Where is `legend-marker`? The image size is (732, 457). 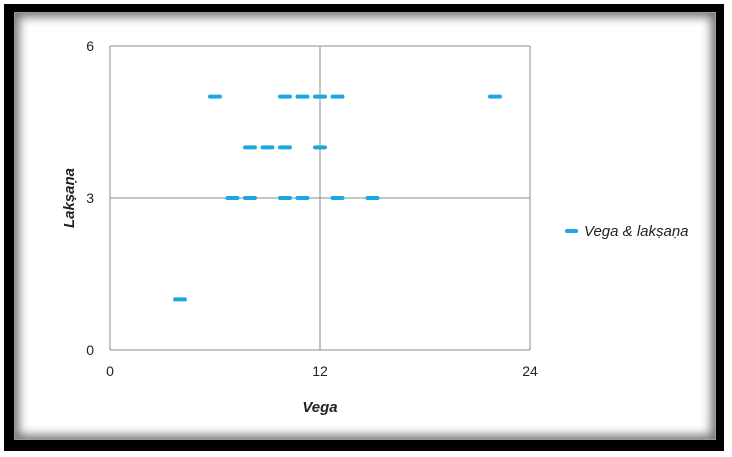 legend-marker is located at coordinates (571, 231).